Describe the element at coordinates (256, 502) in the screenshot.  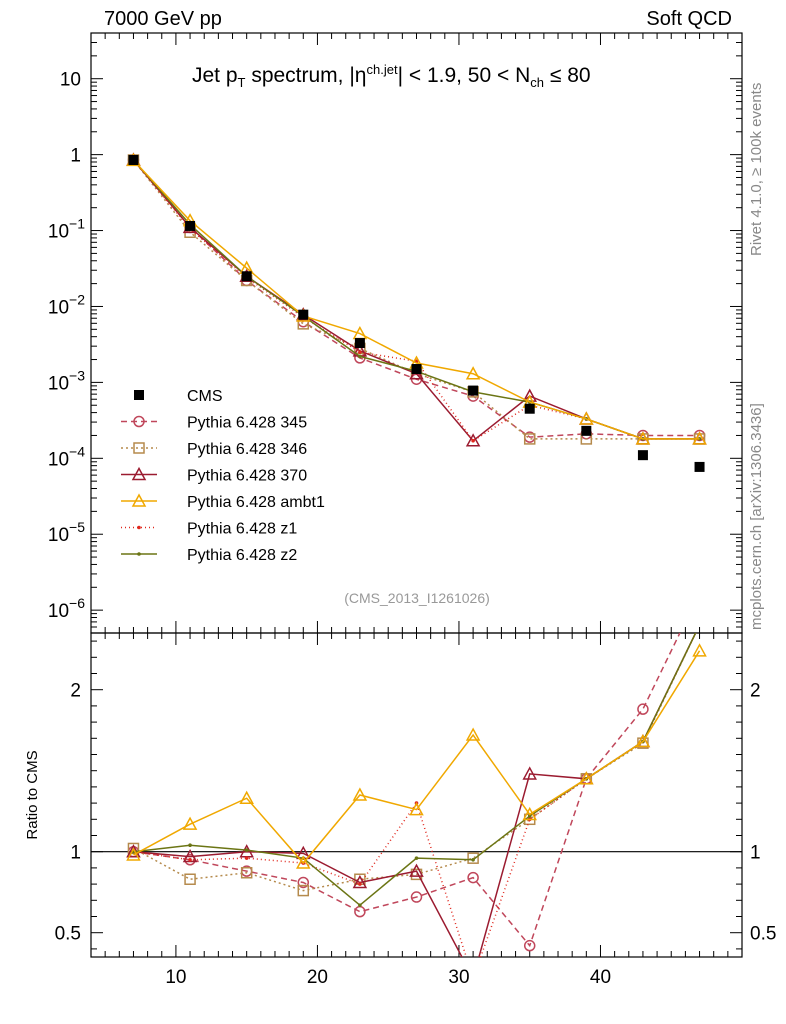
I see `legend-label: Pythia 6.428 ambt1` at that location.